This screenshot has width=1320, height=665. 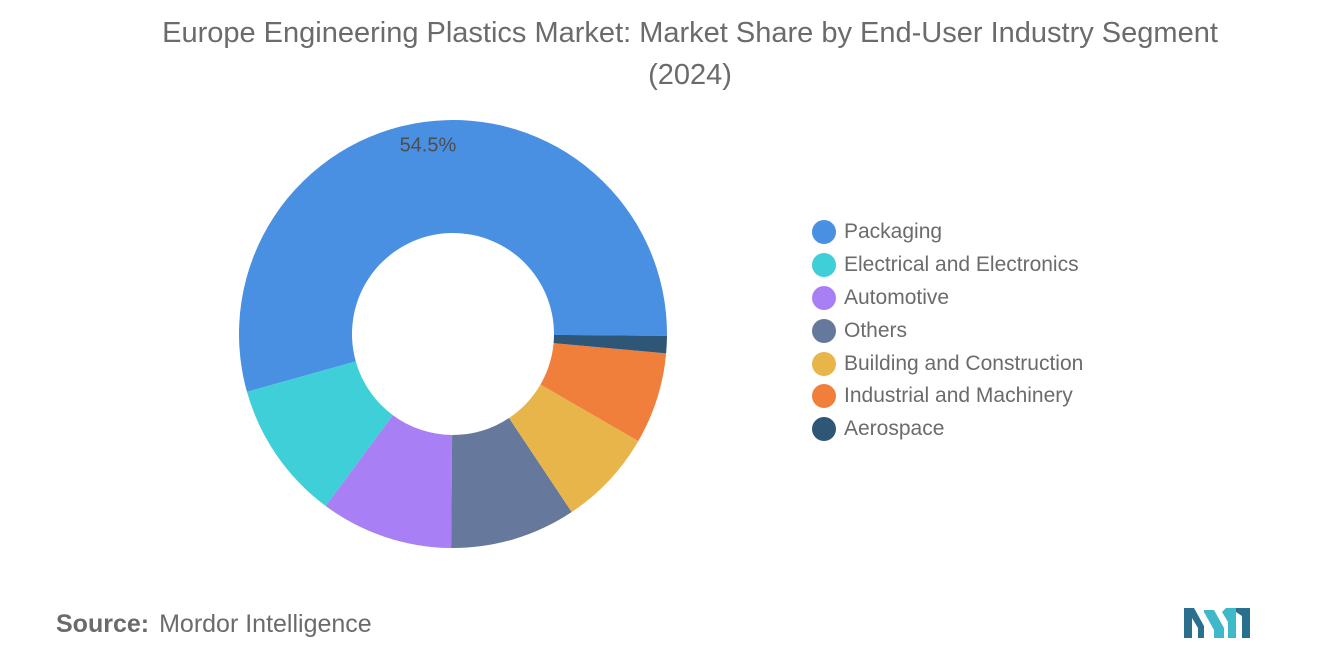 What do you see at coordinates (428, 145) in the screenshot?
I see `data-label: 54.5%` at bounding box center [428, 145].